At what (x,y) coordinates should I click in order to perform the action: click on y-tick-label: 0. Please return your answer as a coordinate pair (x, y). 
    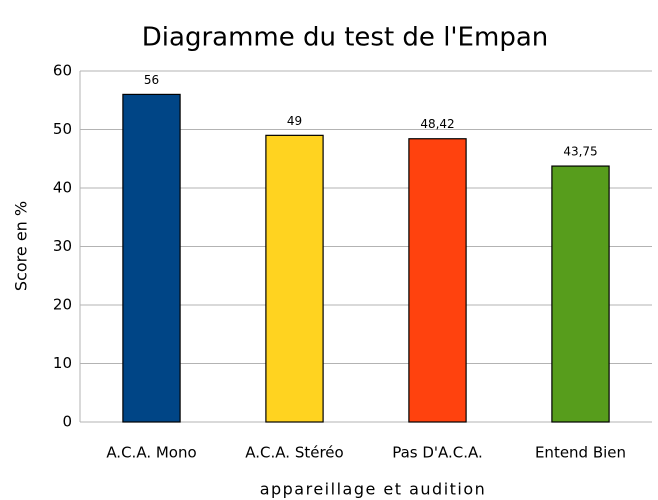
    Looking at the image, I should click on (67, 422).